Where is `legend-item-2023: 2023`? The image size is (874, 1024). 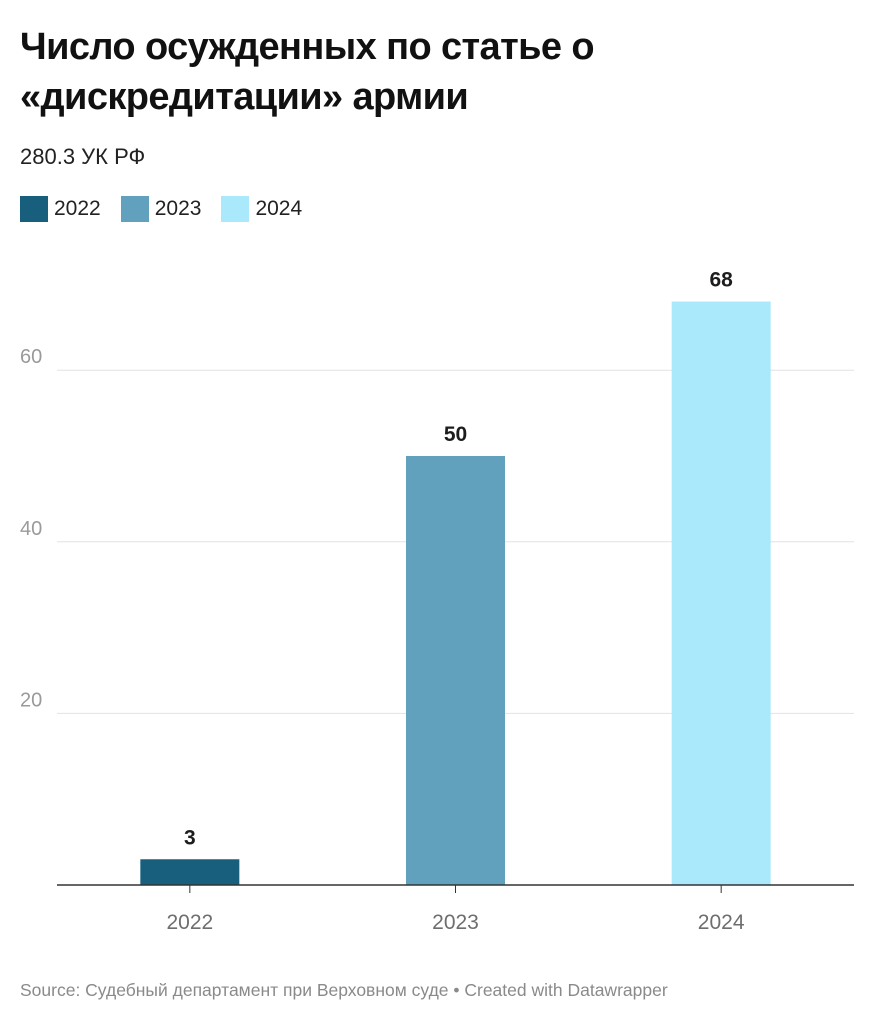
legend-item-2023: 2023 is located at coordinates (161, 209).